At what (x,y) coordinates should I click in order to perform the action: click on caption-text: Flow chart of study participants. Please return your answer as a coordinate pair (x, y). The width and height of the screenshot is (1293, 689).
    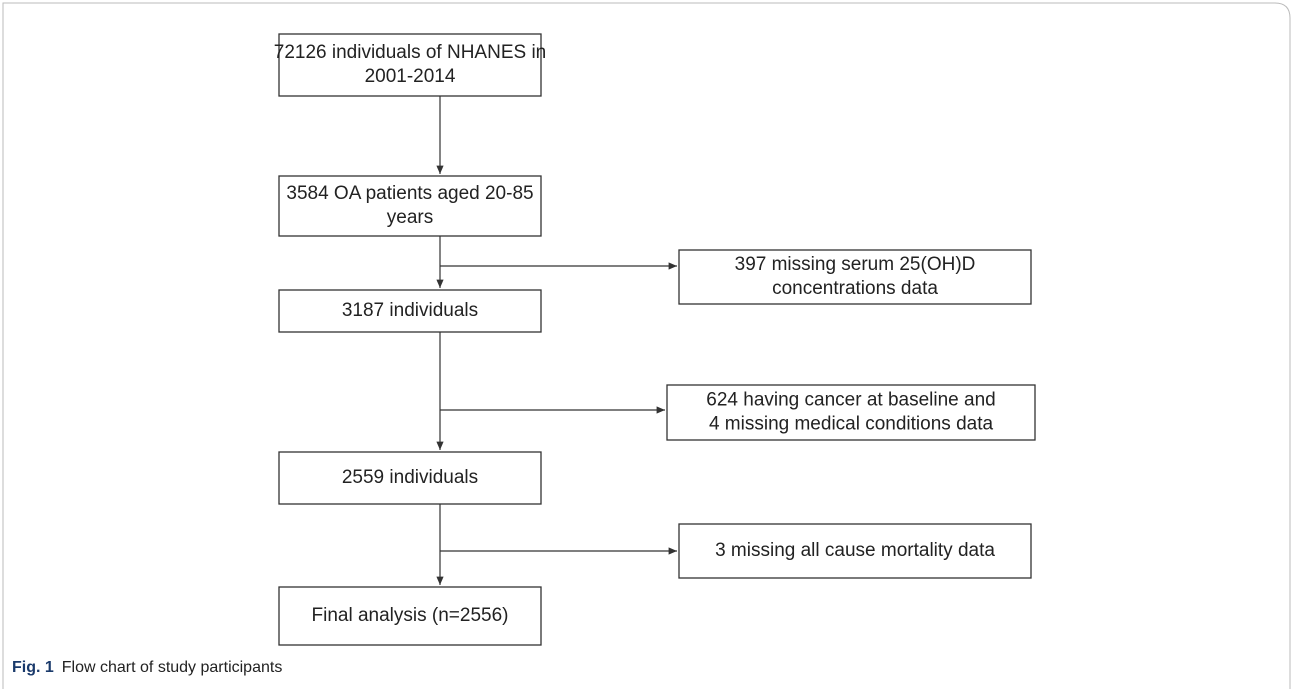
    Looking at the image, I should click on (172, 667).